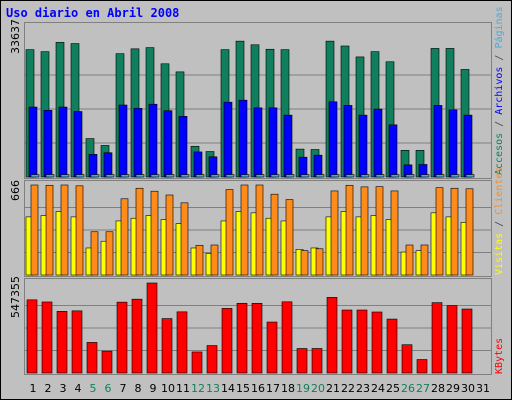 The width and height of the screenshot is (512, 400). Describe the element at coordinates (408, 388) in the screenshot. I see `day-label-26: 26` at that location.